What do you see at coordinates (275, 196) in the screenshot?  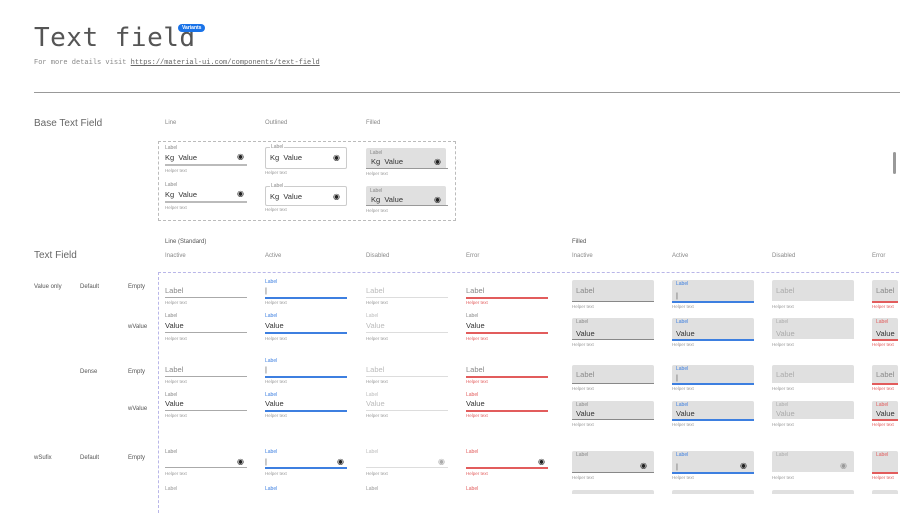 I see `prefix: Kg` at bounding box center [275, 196].